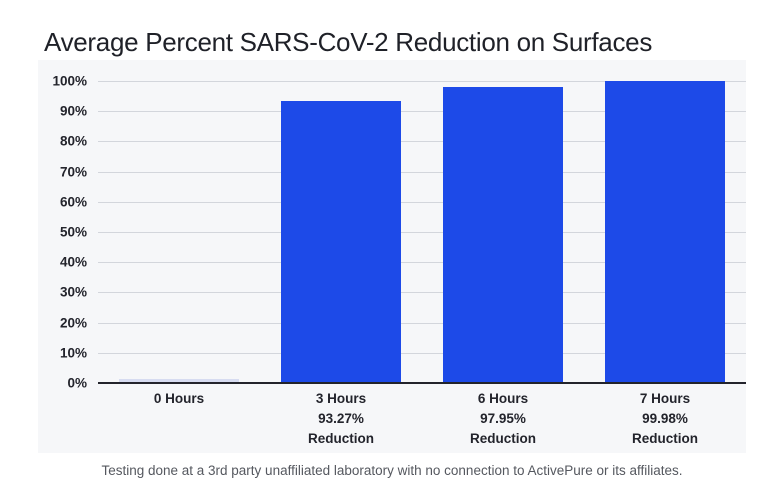  I want to click on bar-slot-0-hours, so click(179, 232).